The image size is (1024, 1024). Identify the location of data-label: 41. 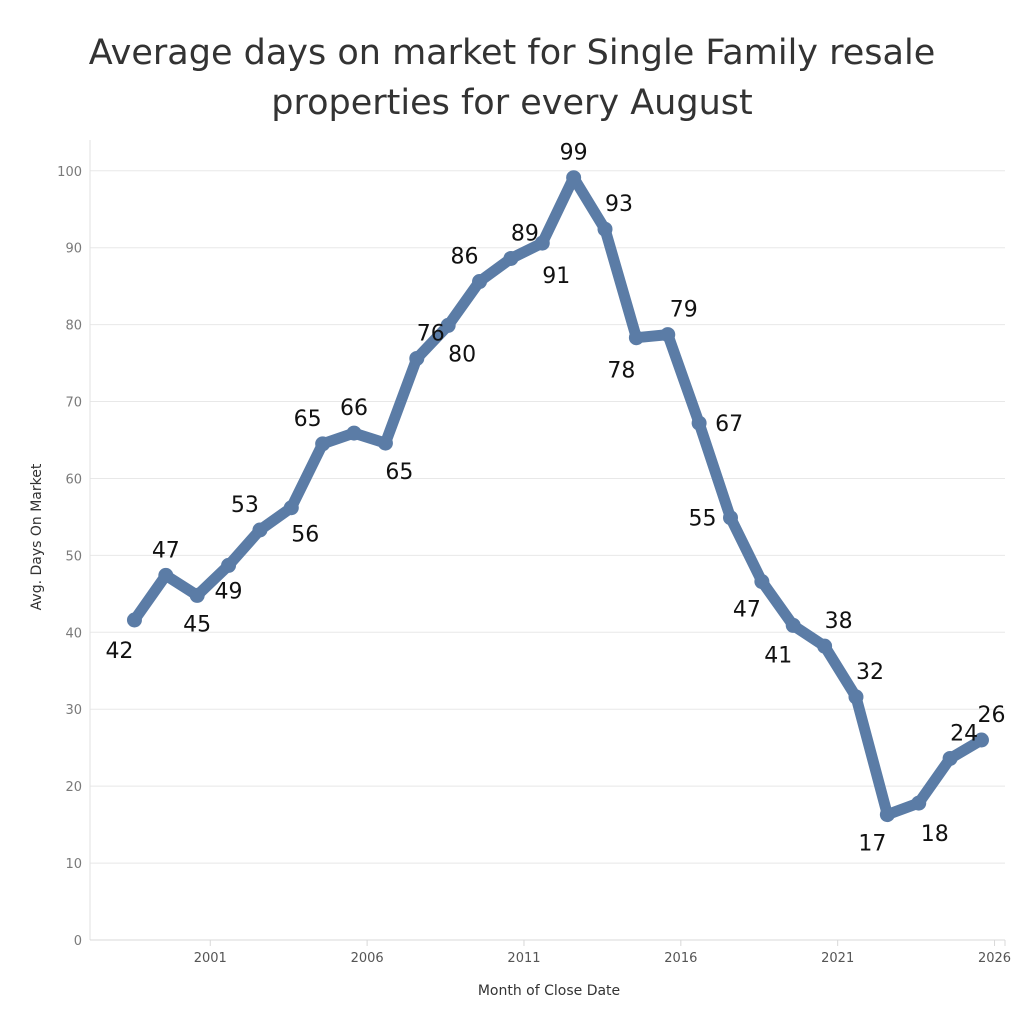
(778, 655).